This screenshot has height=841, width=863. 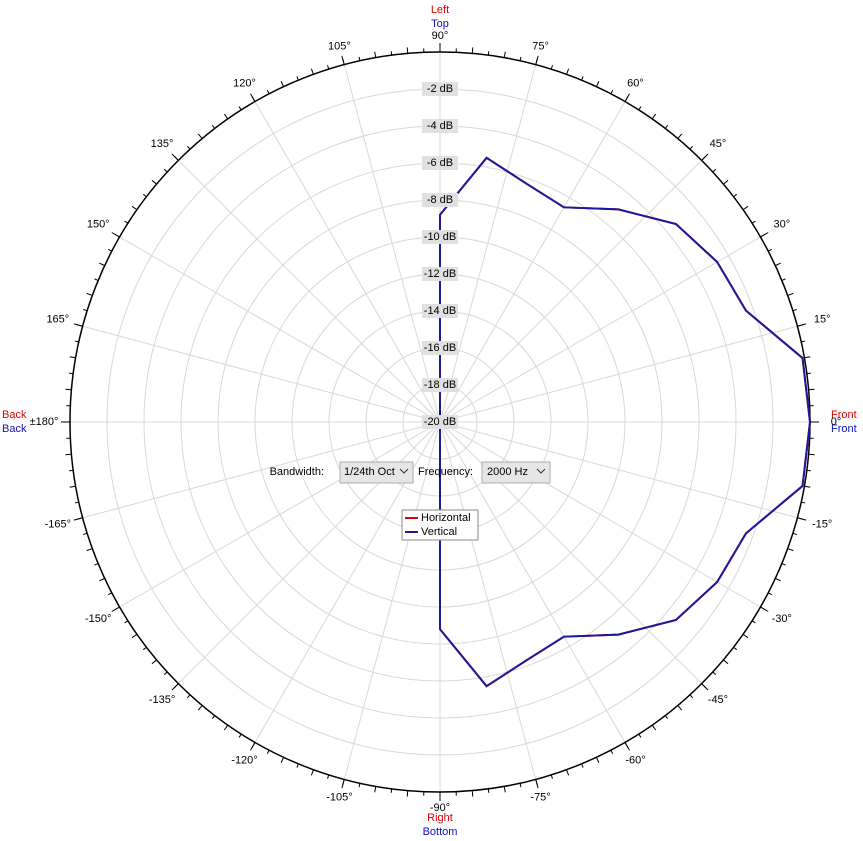 I want to click on r-tick-label: -8 dB, so click(x=440, y=200).